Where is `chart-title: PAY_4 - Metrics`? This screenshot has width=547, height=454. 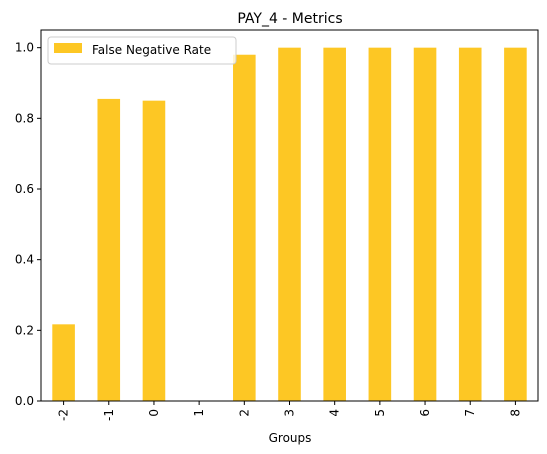 chart-title: PAY_4 - Metrics is located at coordinates (289, 19).